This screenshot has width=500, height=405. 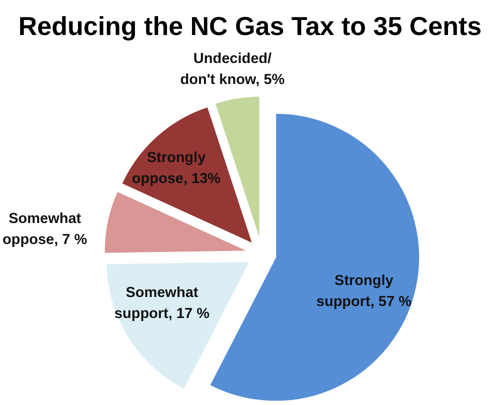 What do you see at coordinates (176, 169) in the screenshot?
I see `slice-label: Strongly oppose, 13%` at bounding box center [176, 169].